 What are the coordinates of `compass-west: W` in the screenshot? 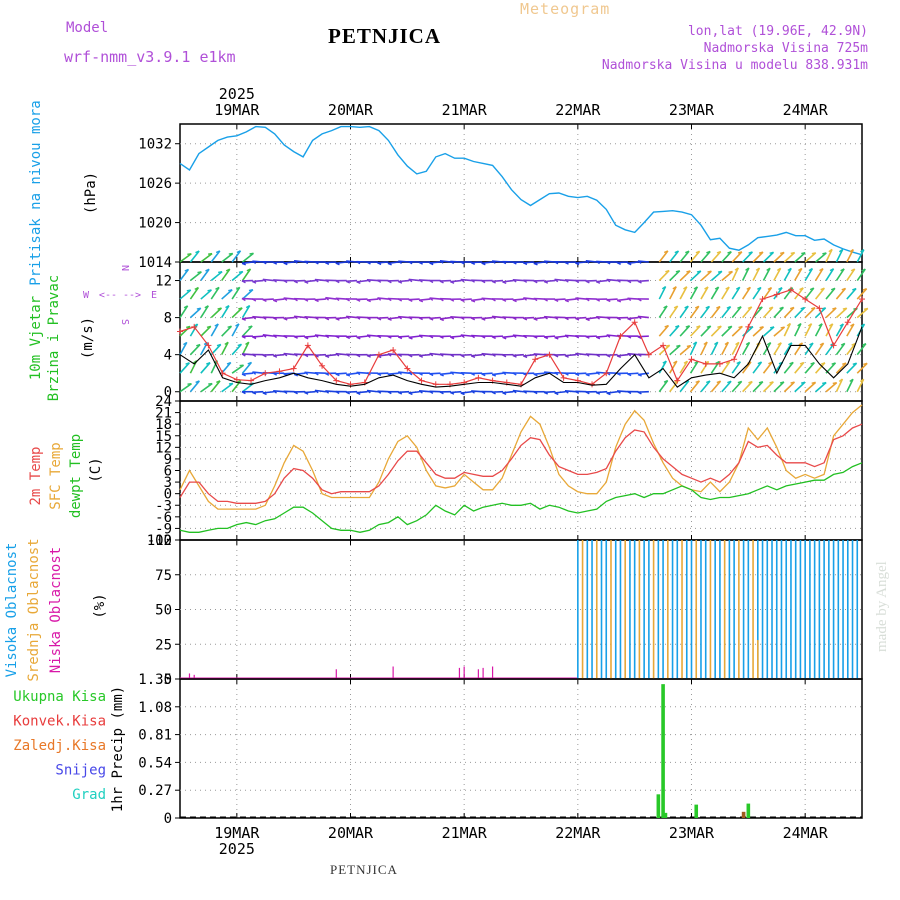 It's located at (86, 295).